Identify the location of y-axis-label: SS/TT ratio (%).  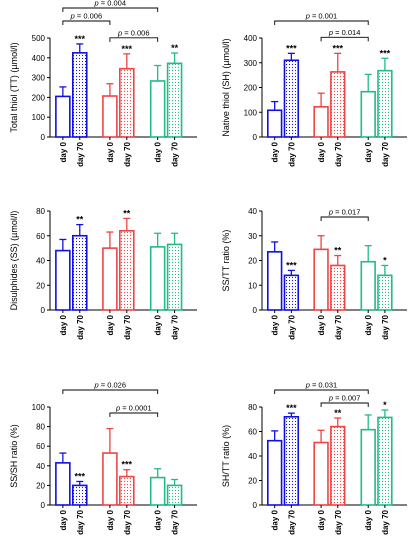
(226, 261).